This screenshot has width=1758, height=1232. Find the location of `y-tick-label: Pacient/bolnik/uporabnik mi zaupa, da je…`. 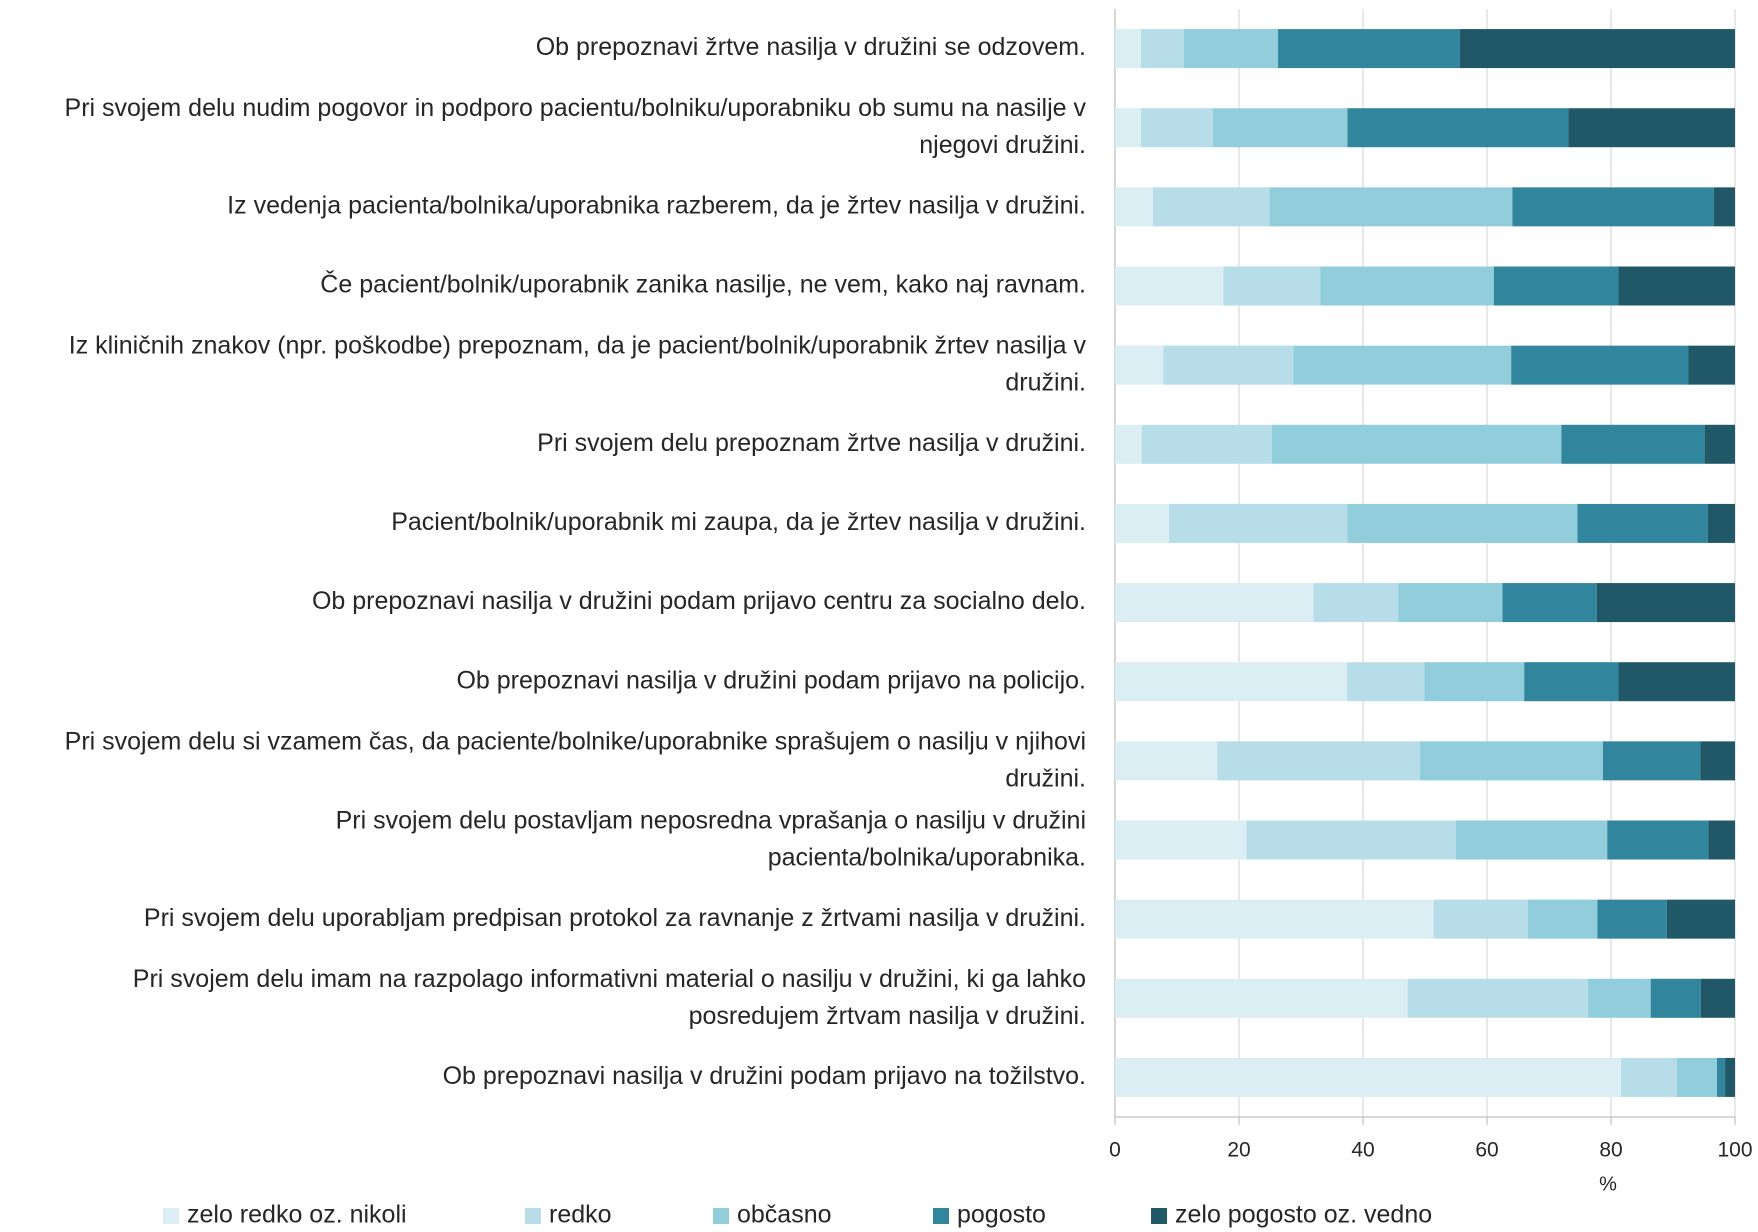

y-tick-label: Pacient/bolnik/uporabnik mi zaupa, da je… is located at coordinates (738, 522).